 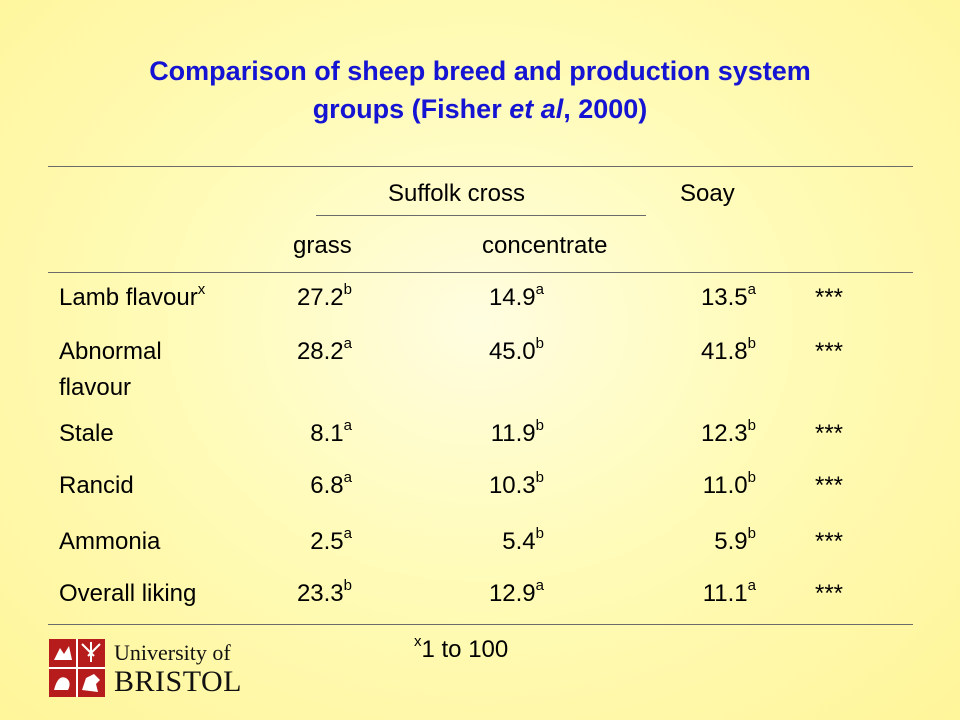 What do you see at coordinates (301, 434) in the screenshot?
I see `grass-value: 8.1a` at bounding box center [301, 434].